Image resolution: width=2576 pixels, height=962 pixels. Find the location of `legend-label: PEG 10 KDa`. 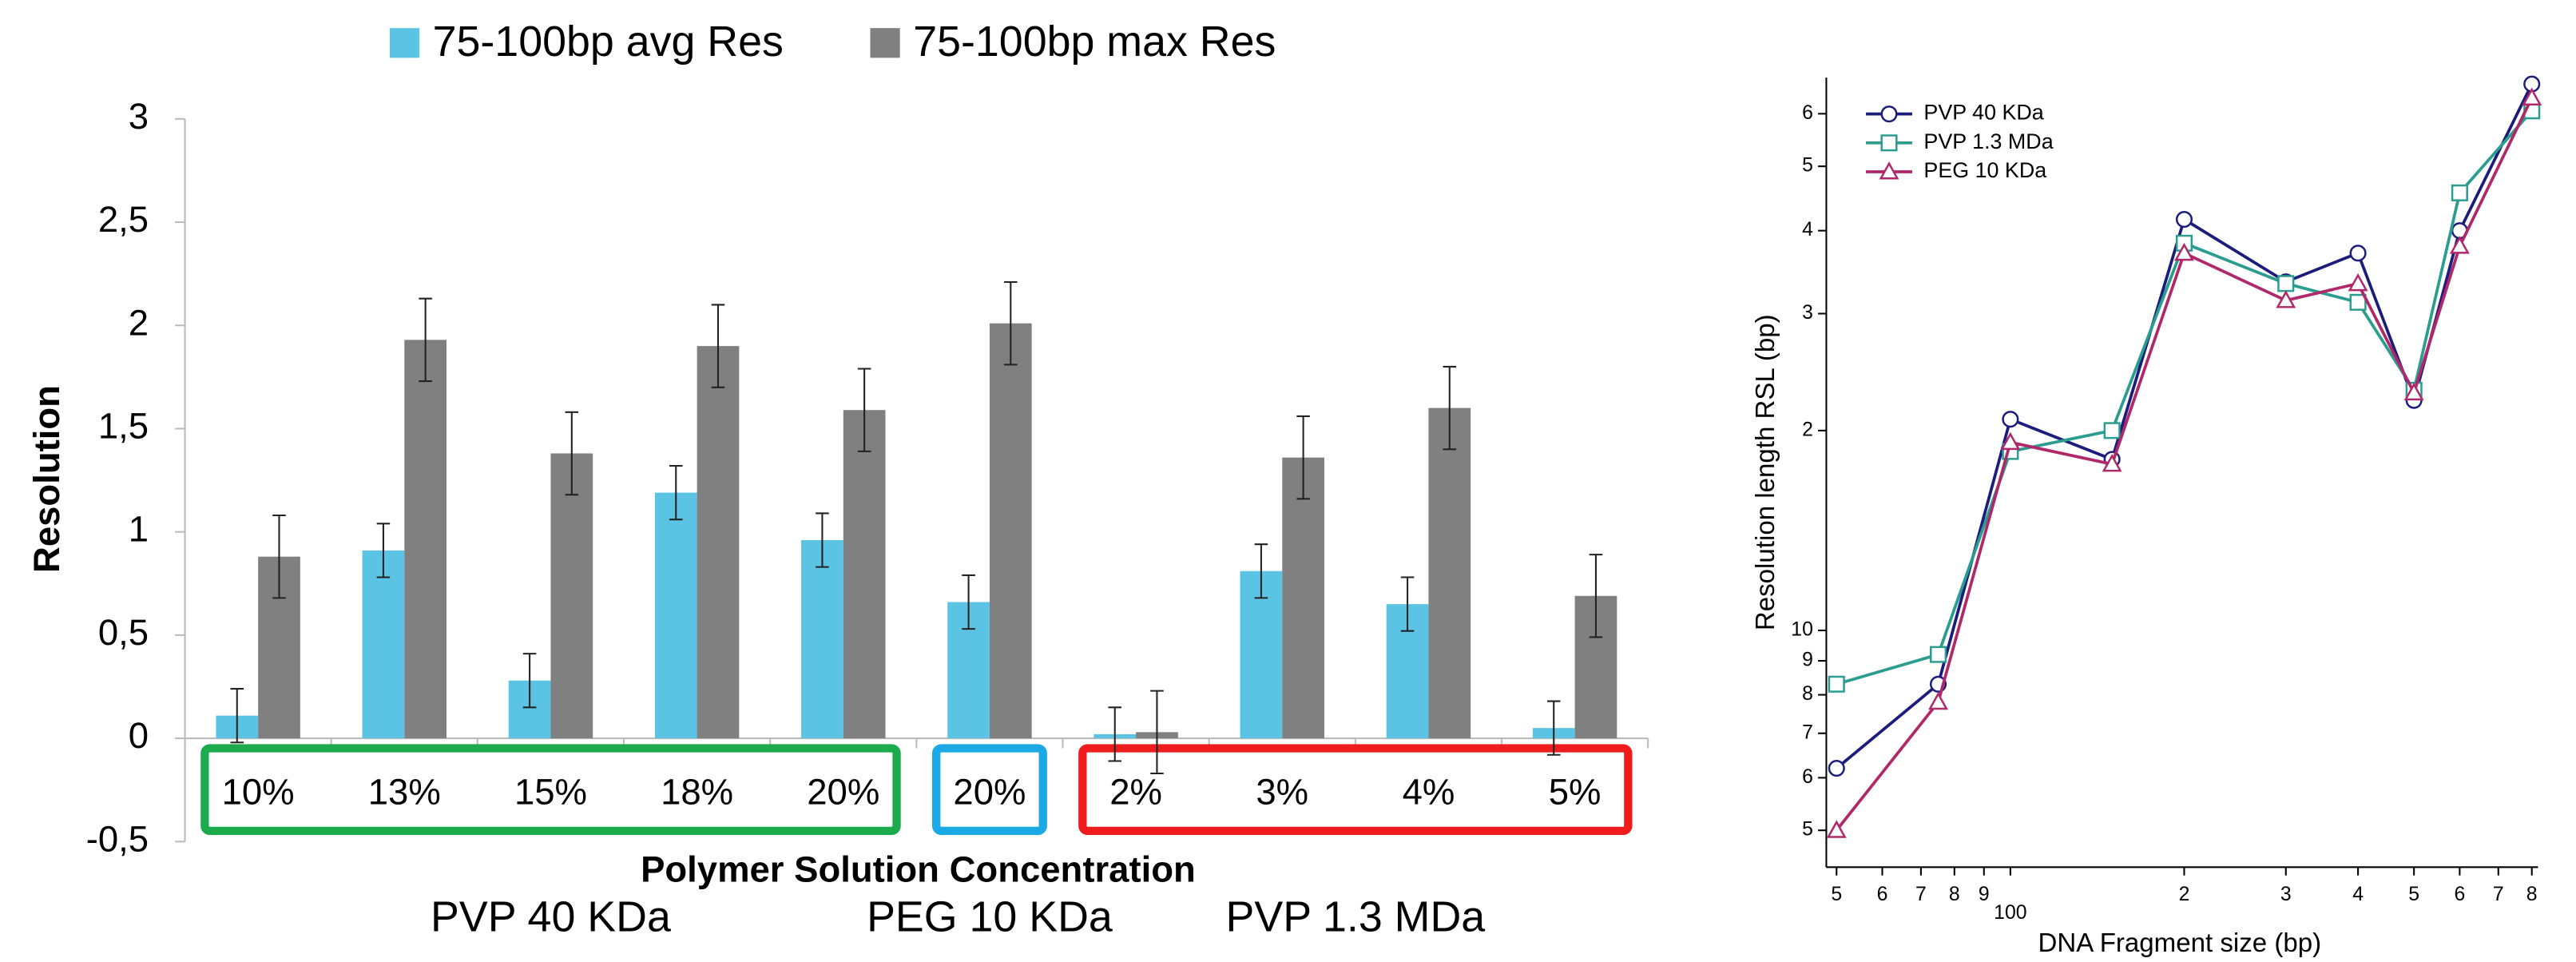

legend-label: PEG 10 KDa is located at coordinates (1984, 170).